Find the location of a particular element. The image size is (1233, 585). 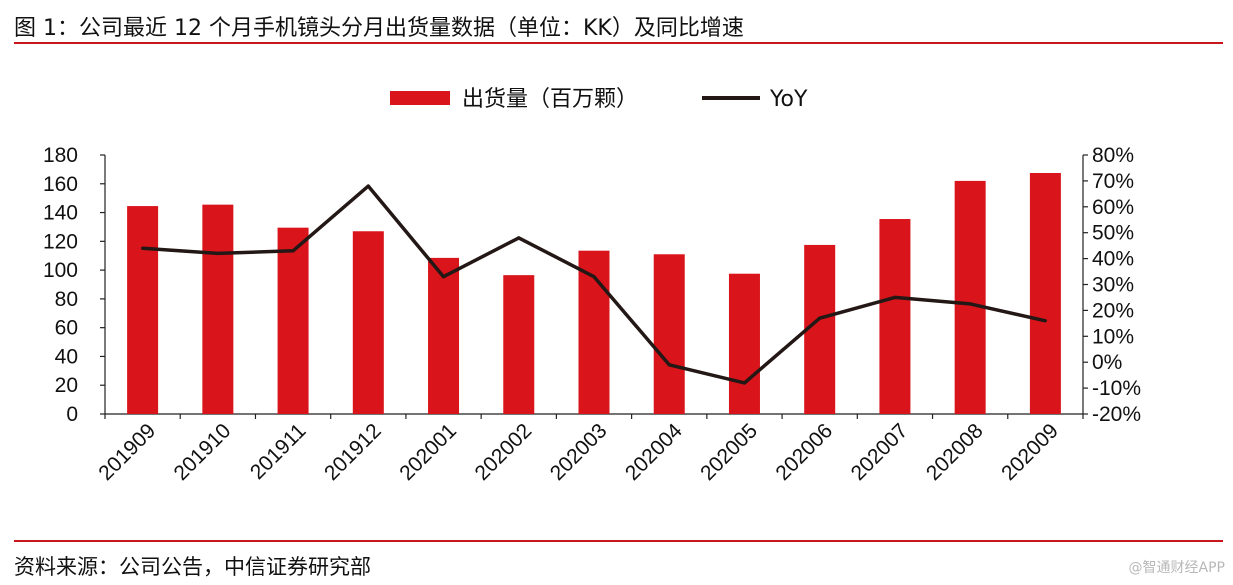

watermark: @智通财经APP is located at coordinates (1176, 568).